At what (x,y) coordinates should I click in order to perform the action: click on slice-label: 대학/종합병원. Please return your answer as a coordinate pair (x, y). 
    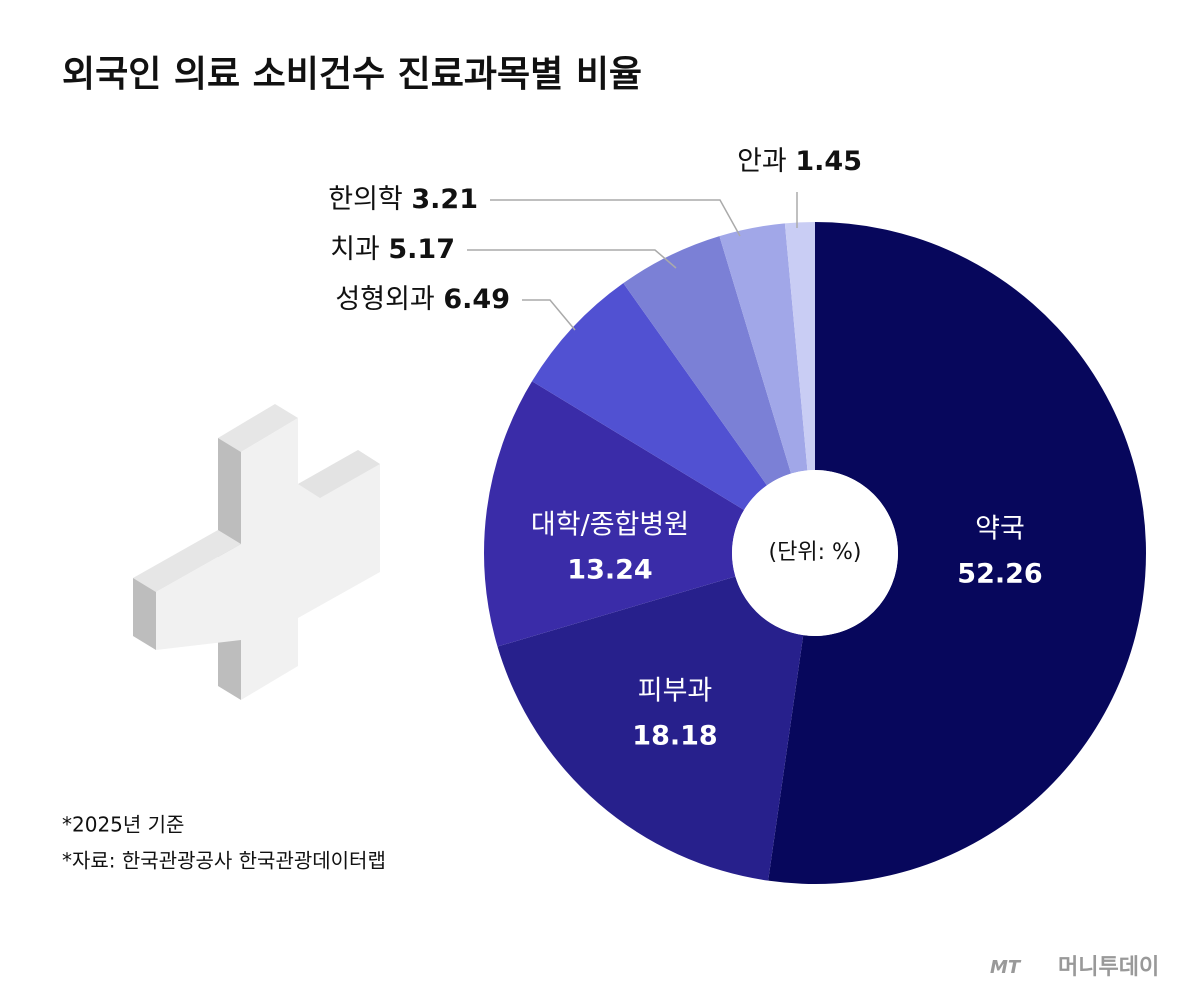
    Looking at the image, I should click on (610, 525).